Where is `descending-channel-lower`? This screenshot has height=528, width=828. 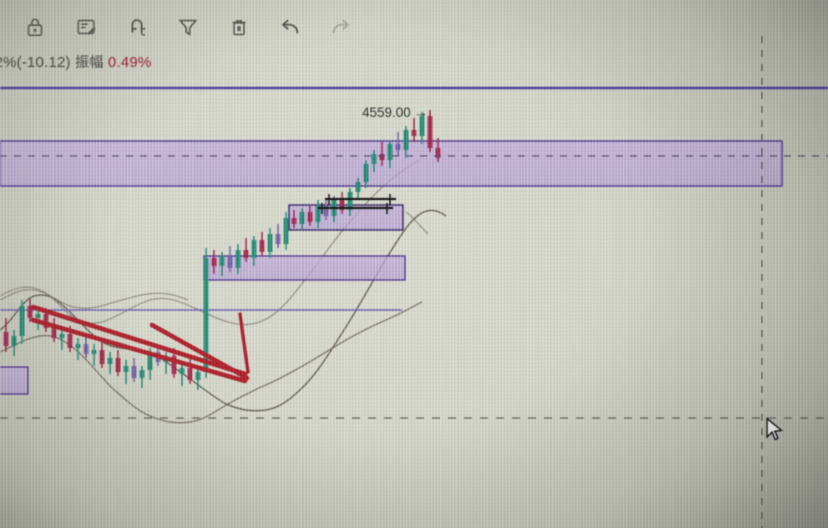
descending-channel-lower is located at coordinates (139, 350).